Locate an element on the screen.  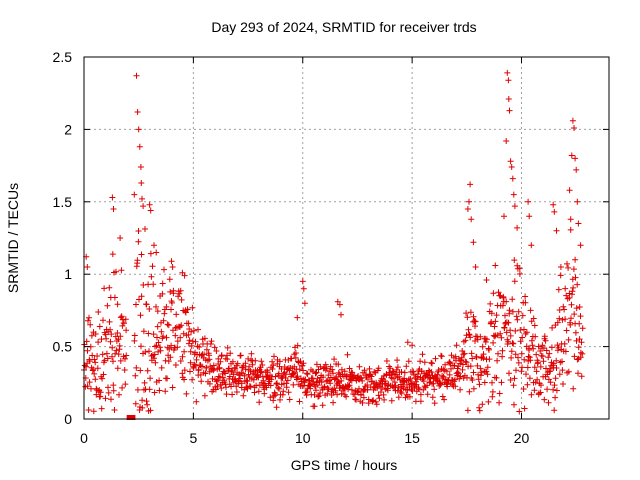
x-tick-label: 5 is located at coordinates (193, 438).